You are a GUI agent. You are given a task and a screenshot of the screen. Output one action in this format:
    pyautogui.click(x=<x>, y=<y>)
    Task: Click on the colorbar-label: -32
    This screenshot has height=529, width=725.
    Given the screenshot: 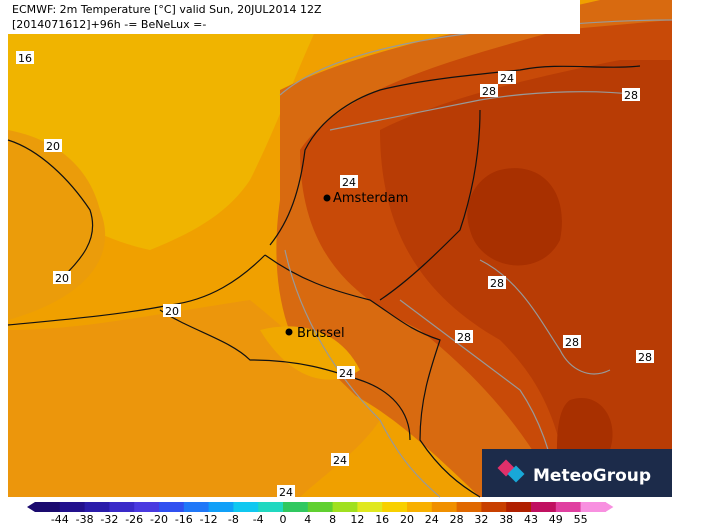 What is the action you would take?
    pyautogui.click(x=109, y=519)
    